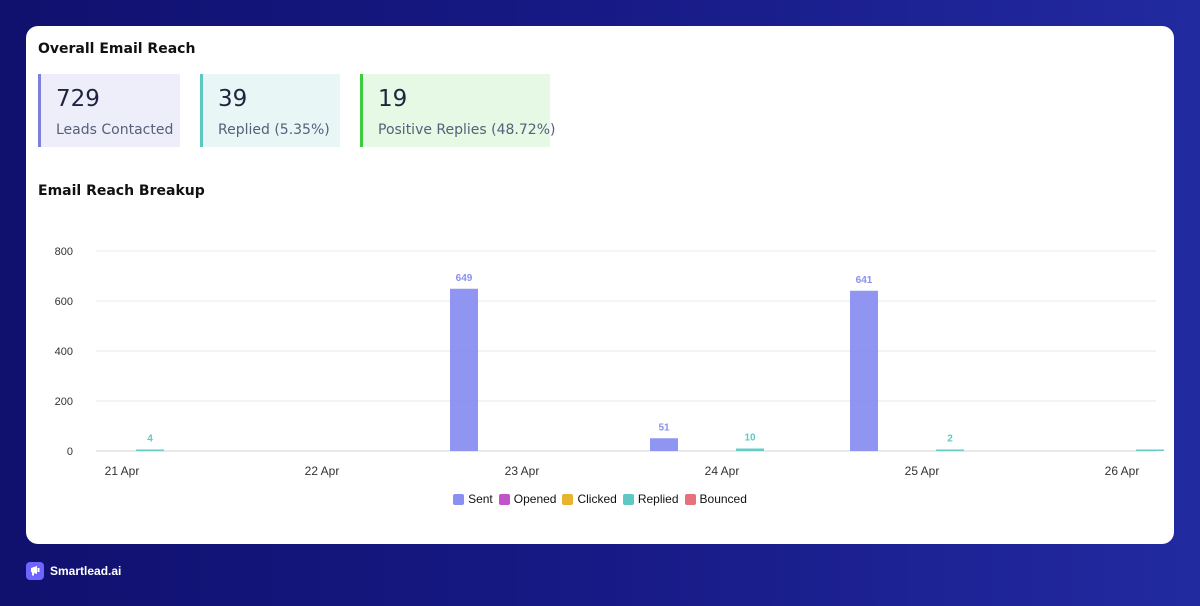  Describe the element at coordinates (35, 571) in the screenshot. I see `smartlead-logo-icon` at that location.